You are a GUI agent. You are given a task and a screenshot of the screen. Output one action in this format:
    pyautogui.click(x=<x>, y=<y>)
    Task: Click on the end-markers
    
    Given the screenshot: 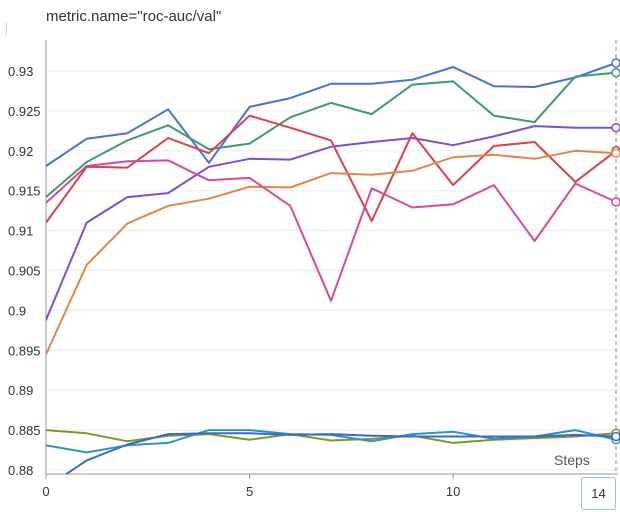 What is the action you would take?
    pyautogui.click(x=615, y=251)
    